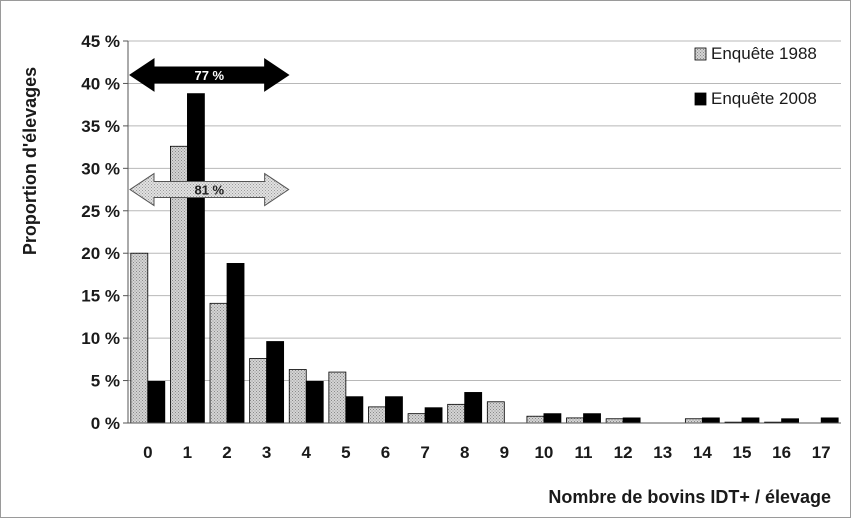  What do you see at coordinates (30, 161) in the screenshot?
I see `y-axis-title: Proportion d'élevages` at bounding box center [30, 161].